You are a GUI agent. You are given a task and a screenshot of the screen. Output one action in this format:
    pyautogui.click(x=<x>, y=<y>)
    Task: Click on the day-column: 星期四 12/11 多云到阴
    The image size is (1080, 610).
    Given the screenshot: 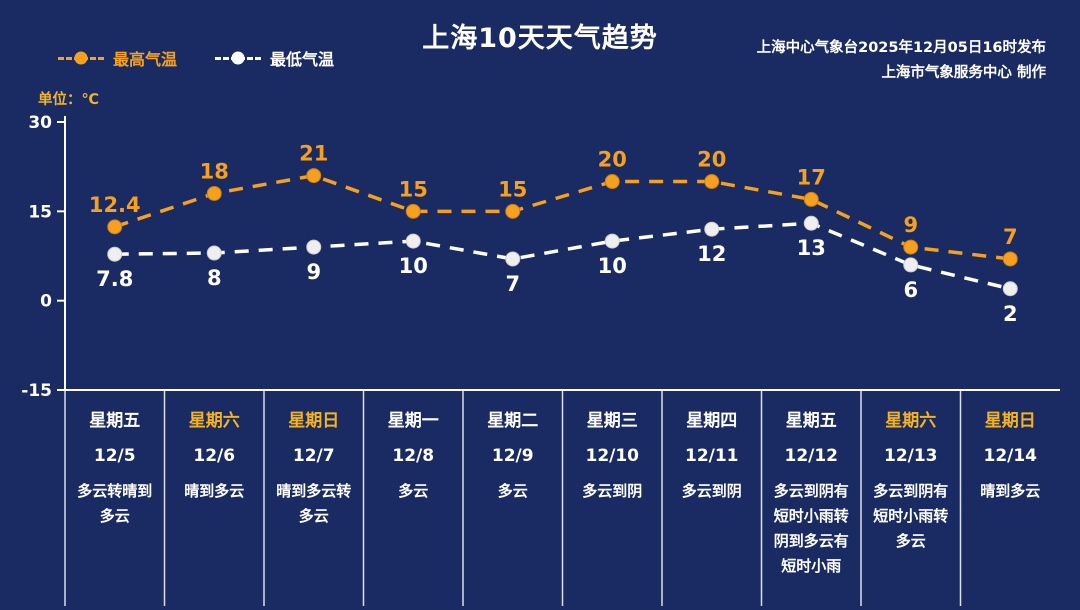 What is the action you would take?
    pyautogui.click(x=712, y=485)
    